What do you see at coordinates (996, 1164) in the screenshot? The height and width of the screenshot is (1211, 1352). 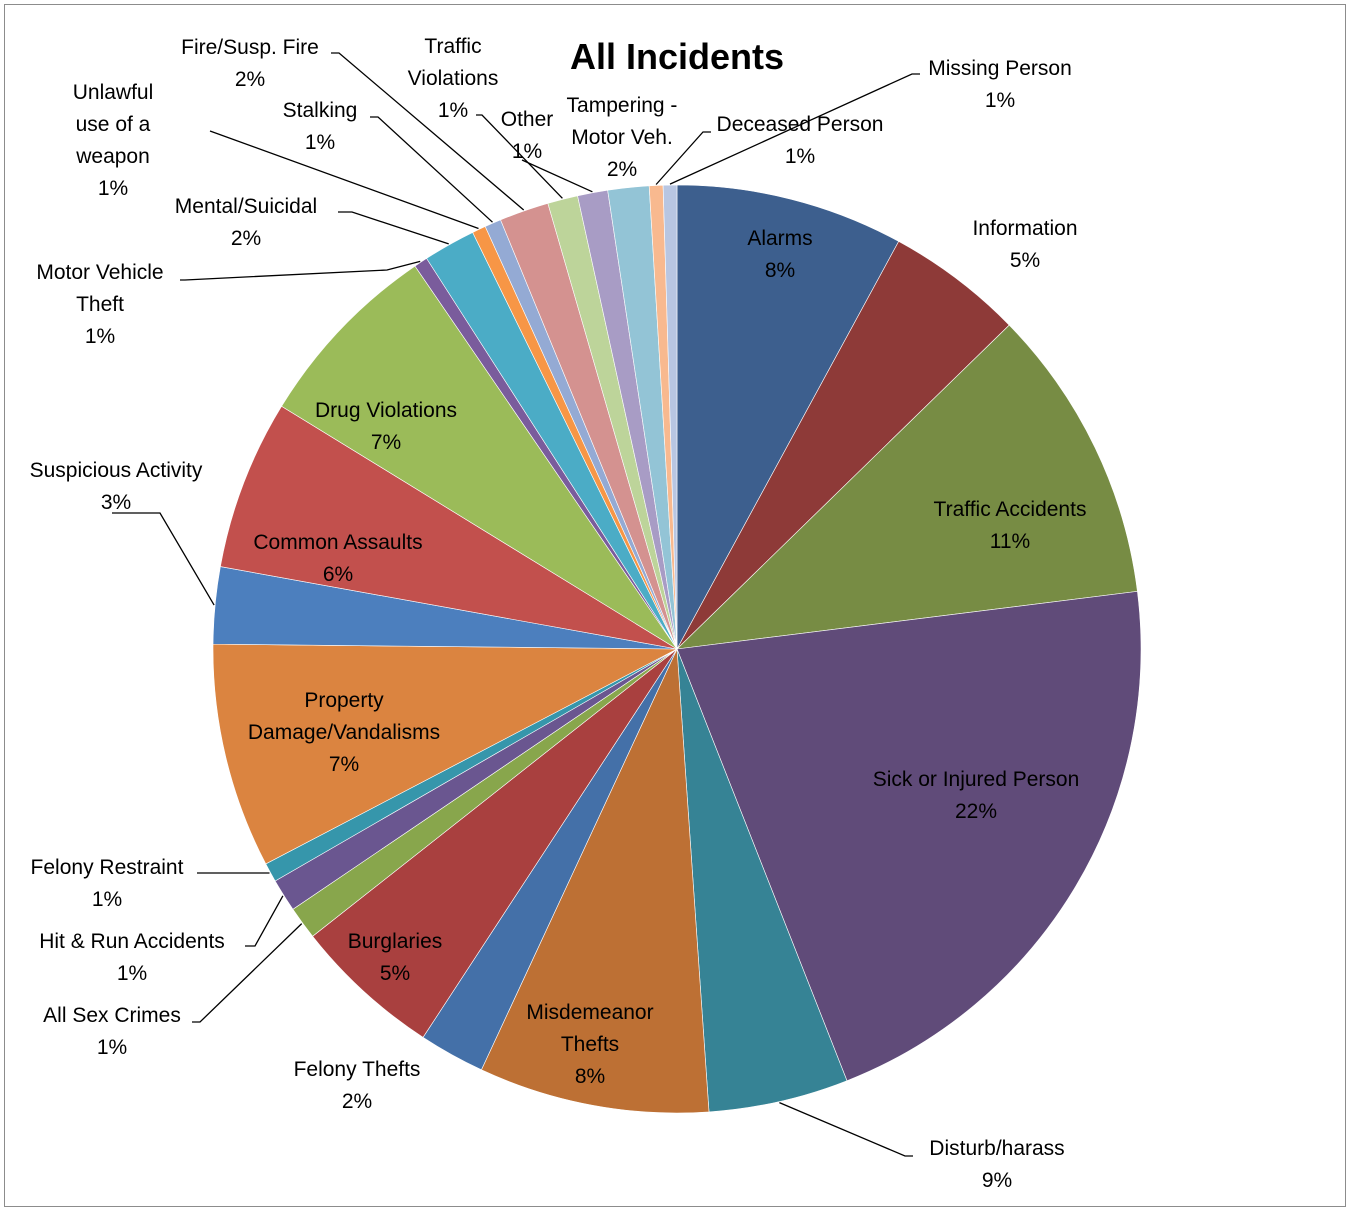 I see `slice-label: Disturb/harass 9%` at bounding box center [996, 1164].